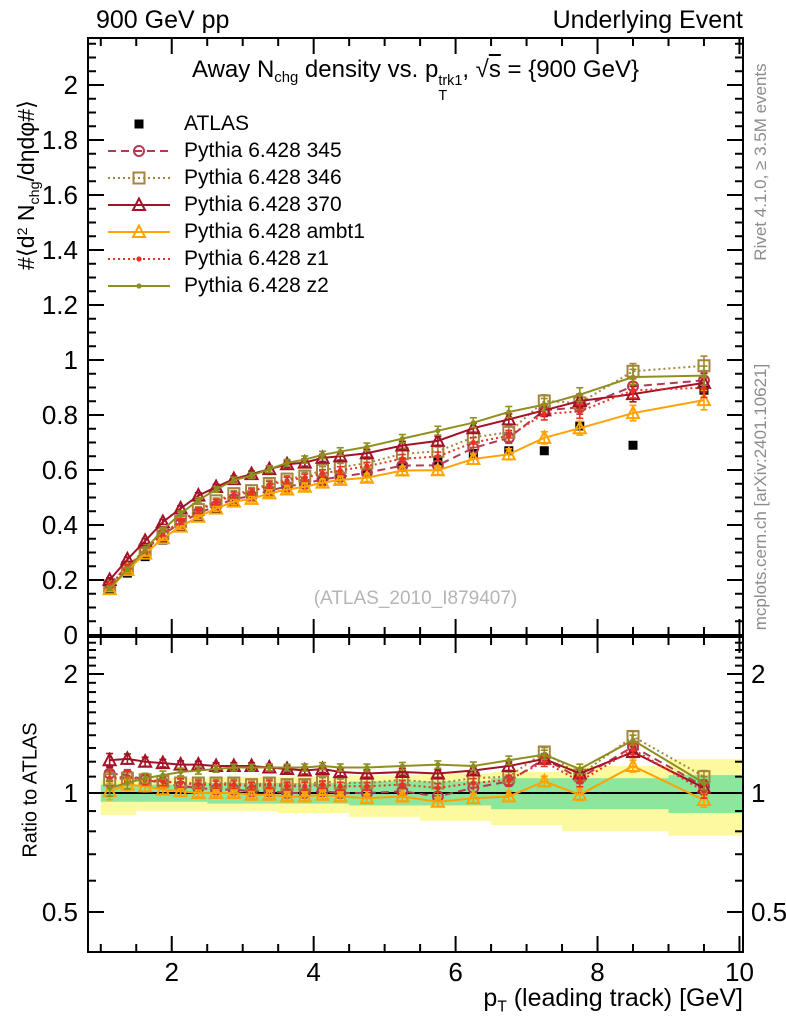  What do you see at coordinates (597, 972) in the screenshot?
I see `svg-text: 8` at bounding box center [597, 972].